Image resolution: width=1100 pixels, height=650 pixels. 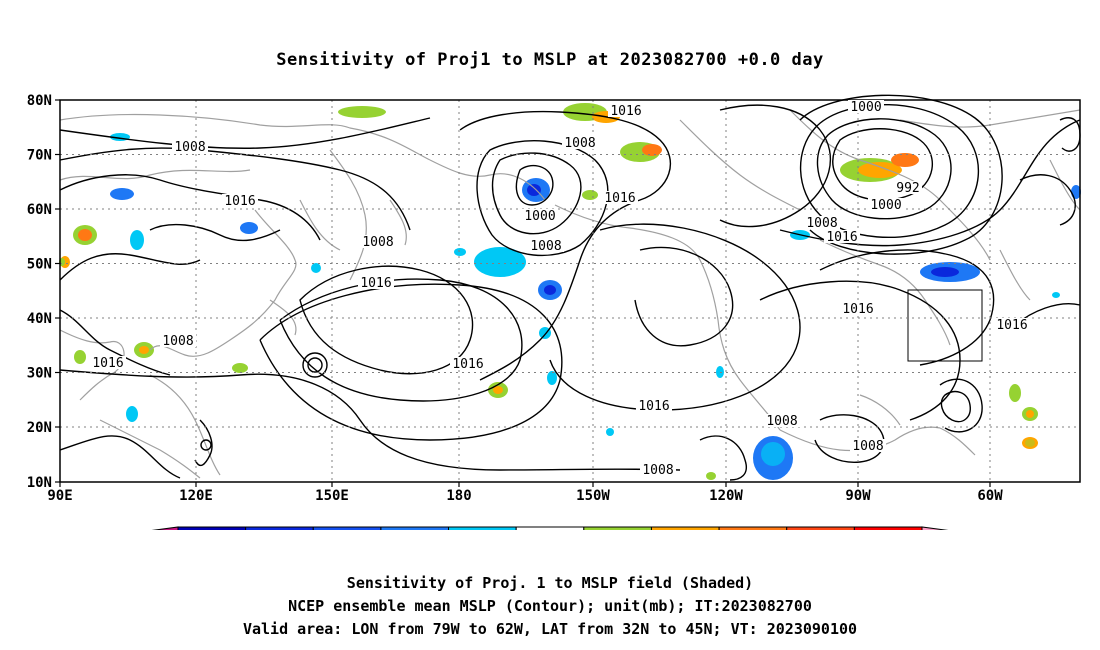 I want to click on lat-tick-label: 70N, so click(x=39, y=156).